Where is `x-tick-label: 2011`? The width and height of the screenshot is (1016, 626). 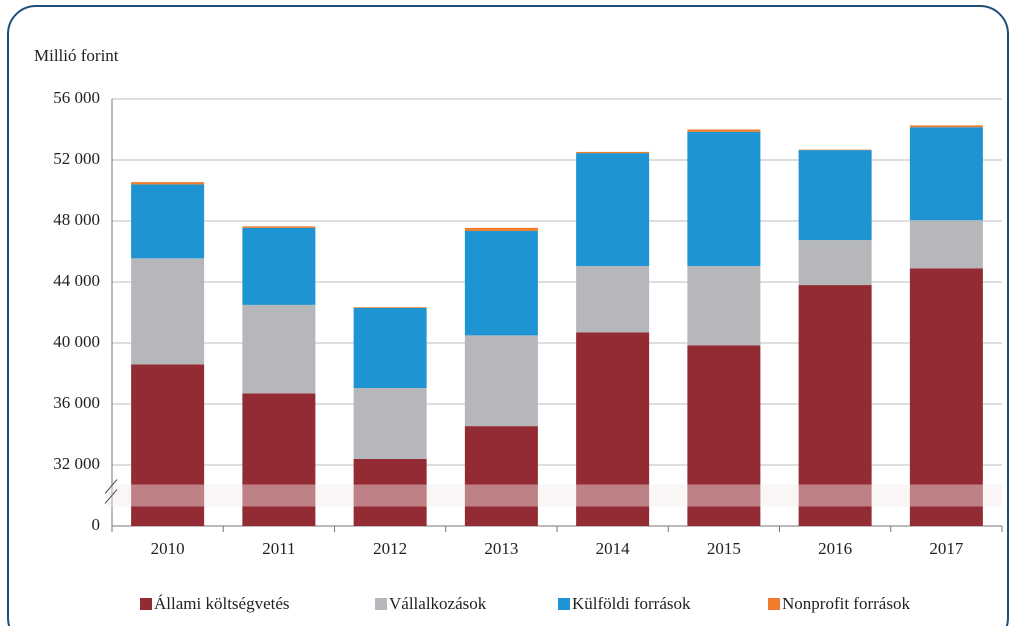
x-tick-label: 2011 is located at coordinates (278, 548).